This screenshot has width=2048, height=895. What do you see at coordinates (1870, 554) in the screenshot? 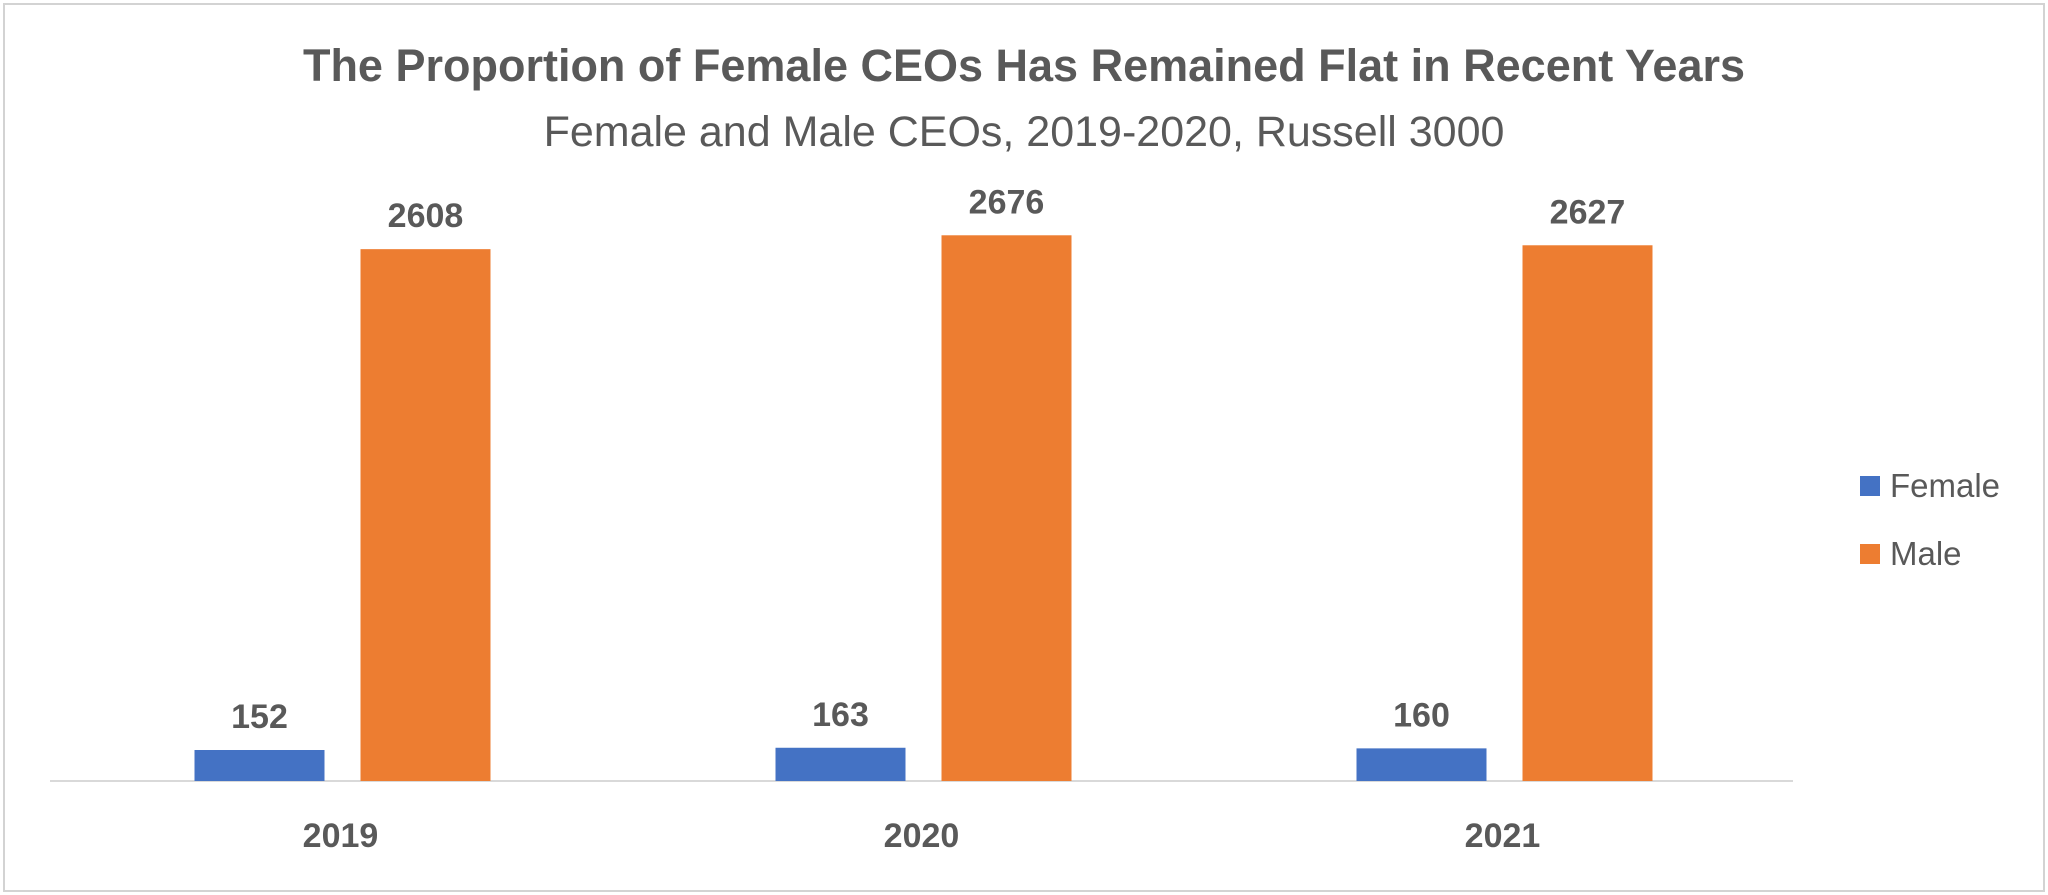
I see `legend-swatch-male` at bounding box center [1870, 554].